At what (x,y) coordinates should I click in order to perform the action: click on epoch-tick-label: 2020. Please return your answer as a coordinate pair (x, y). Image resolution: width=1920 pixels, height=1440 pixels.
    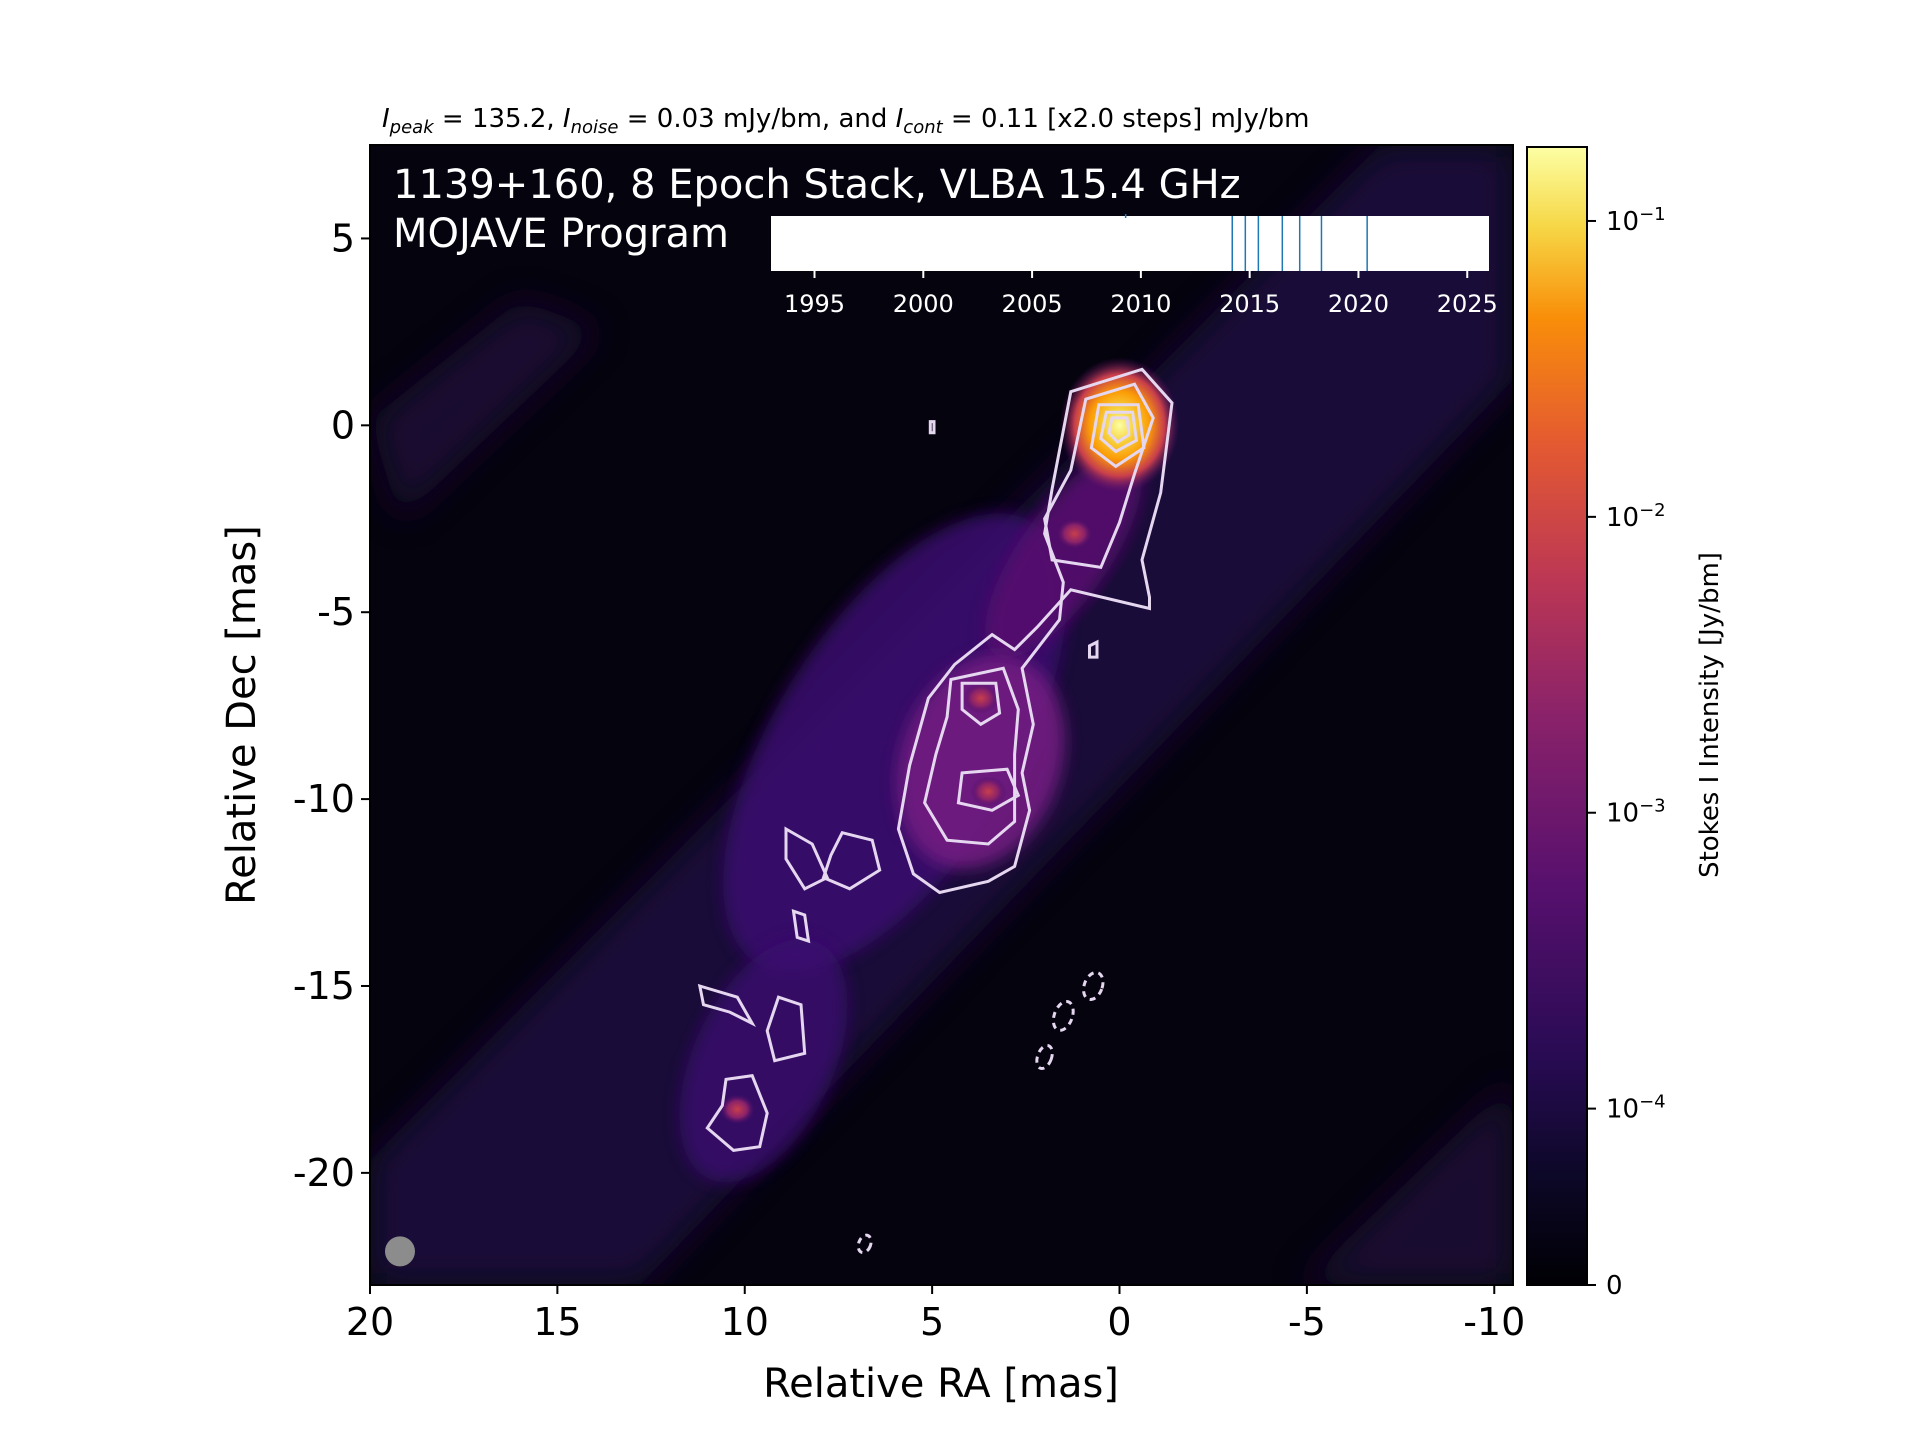
    Looking at the image, I should click on (1358, 304).